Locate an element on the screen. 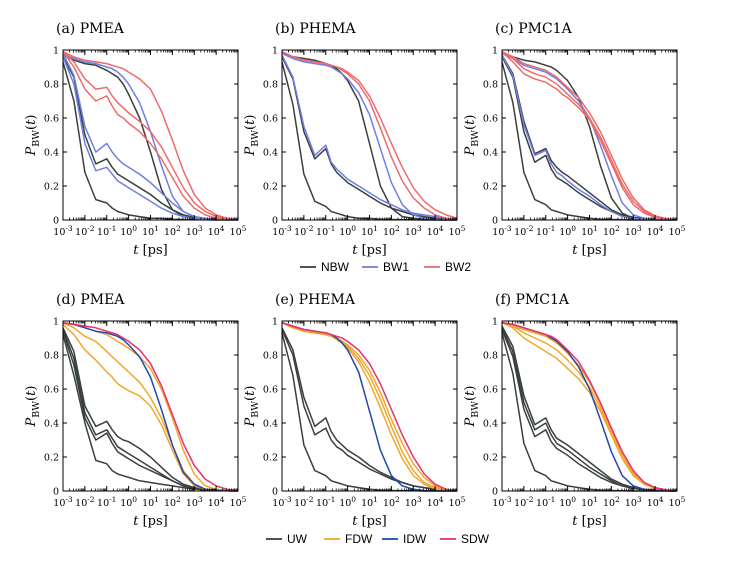  plot-frame is located at coordinates (369, 135).